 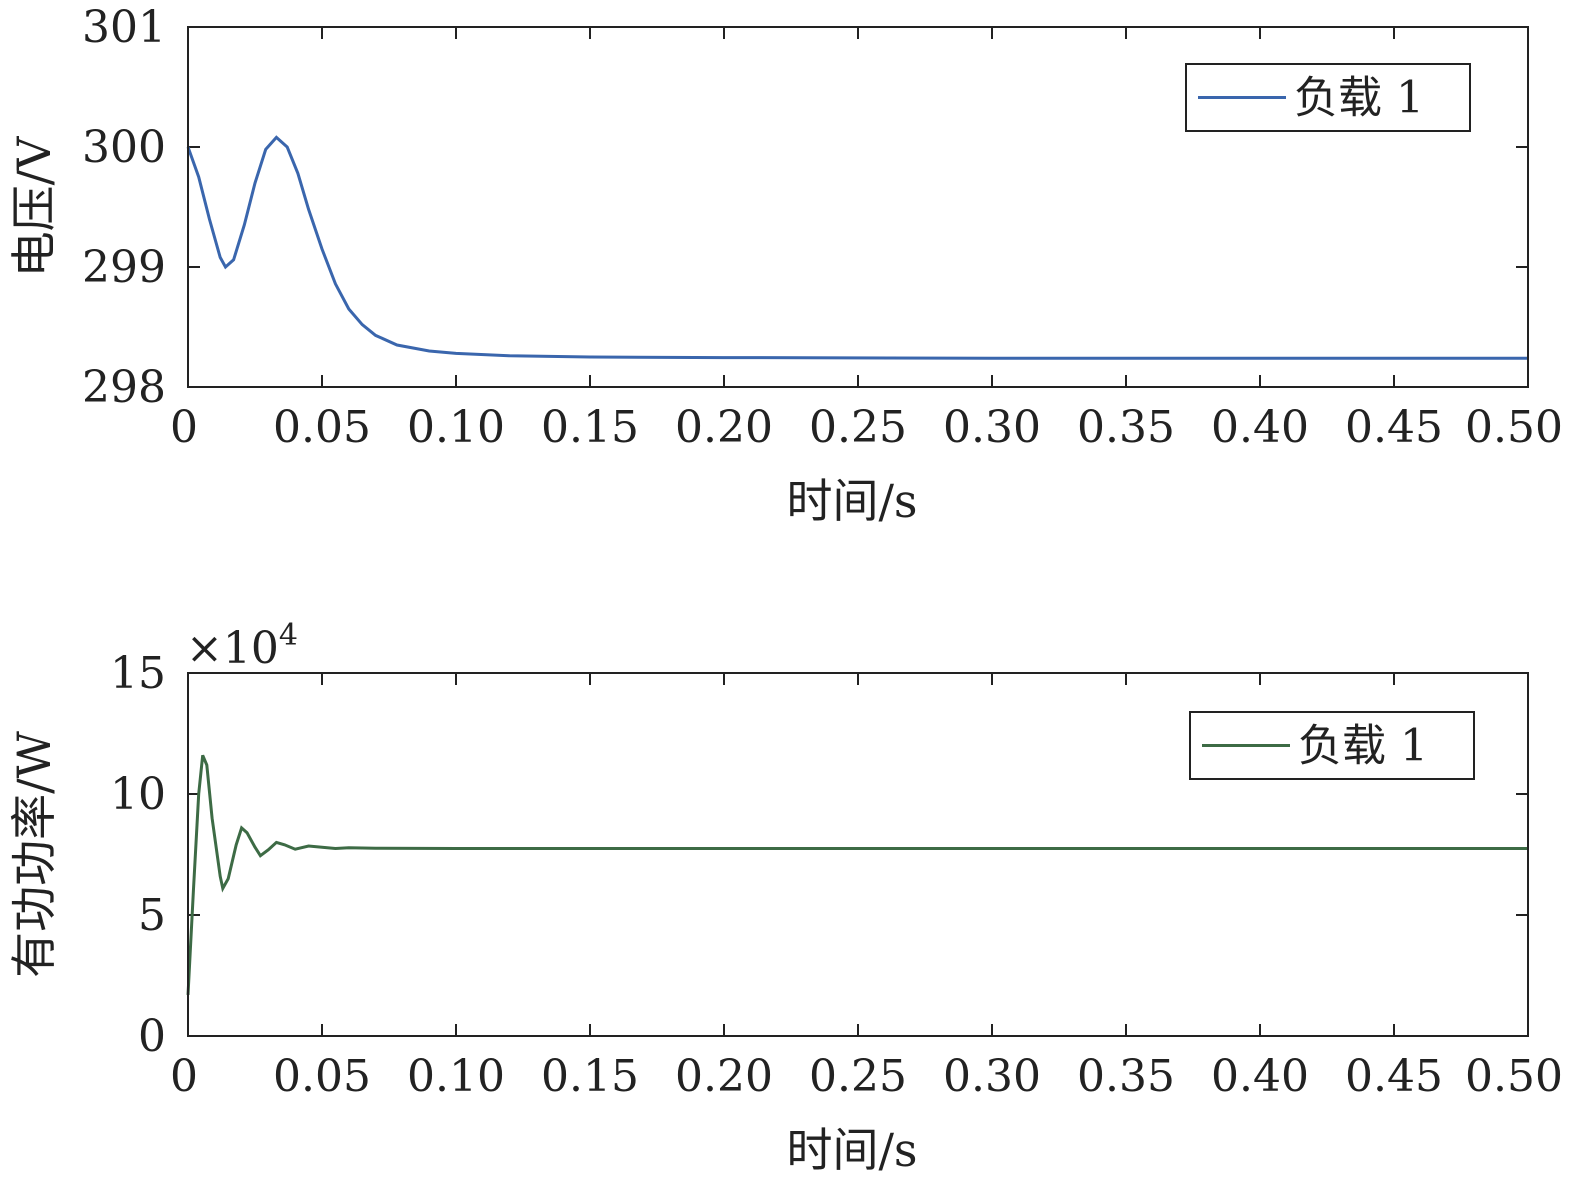 I want to click on y-tick-label: 15, so click(x=138, y=673).